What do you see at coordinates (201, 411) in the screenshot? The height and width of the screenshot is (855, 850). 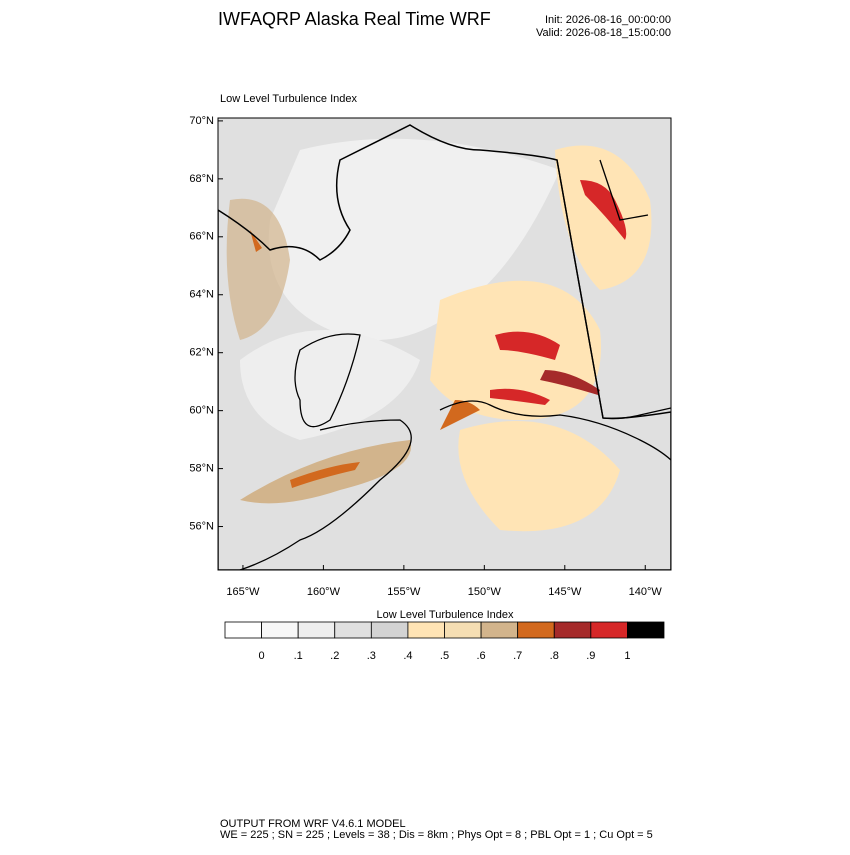 I see `y-tick-label: 60°N` at bounding box center [201, 411].